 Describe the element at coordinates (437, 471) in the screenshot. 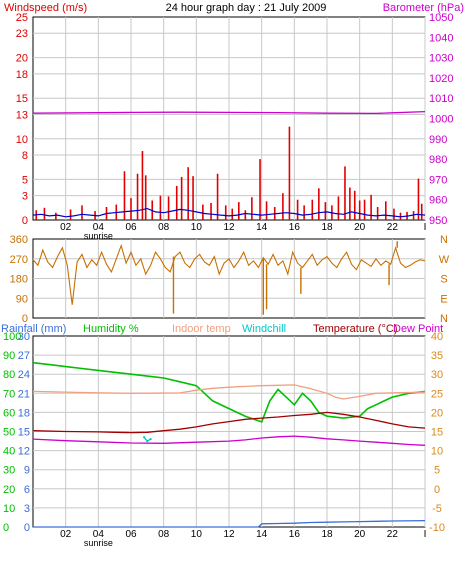

I see `temperature-tick: 5` at that location.